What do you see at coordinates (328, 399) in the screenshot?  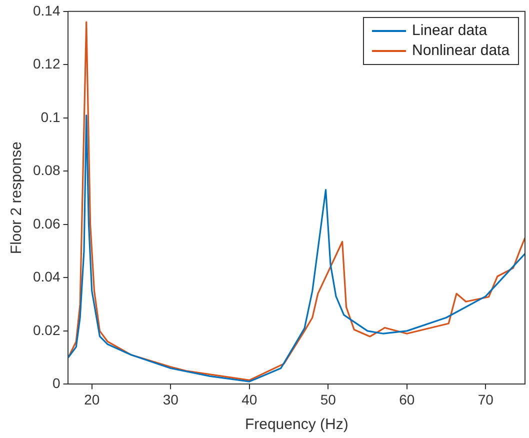 I see `x-tick-label: 50` at bounding box center [328, 399].